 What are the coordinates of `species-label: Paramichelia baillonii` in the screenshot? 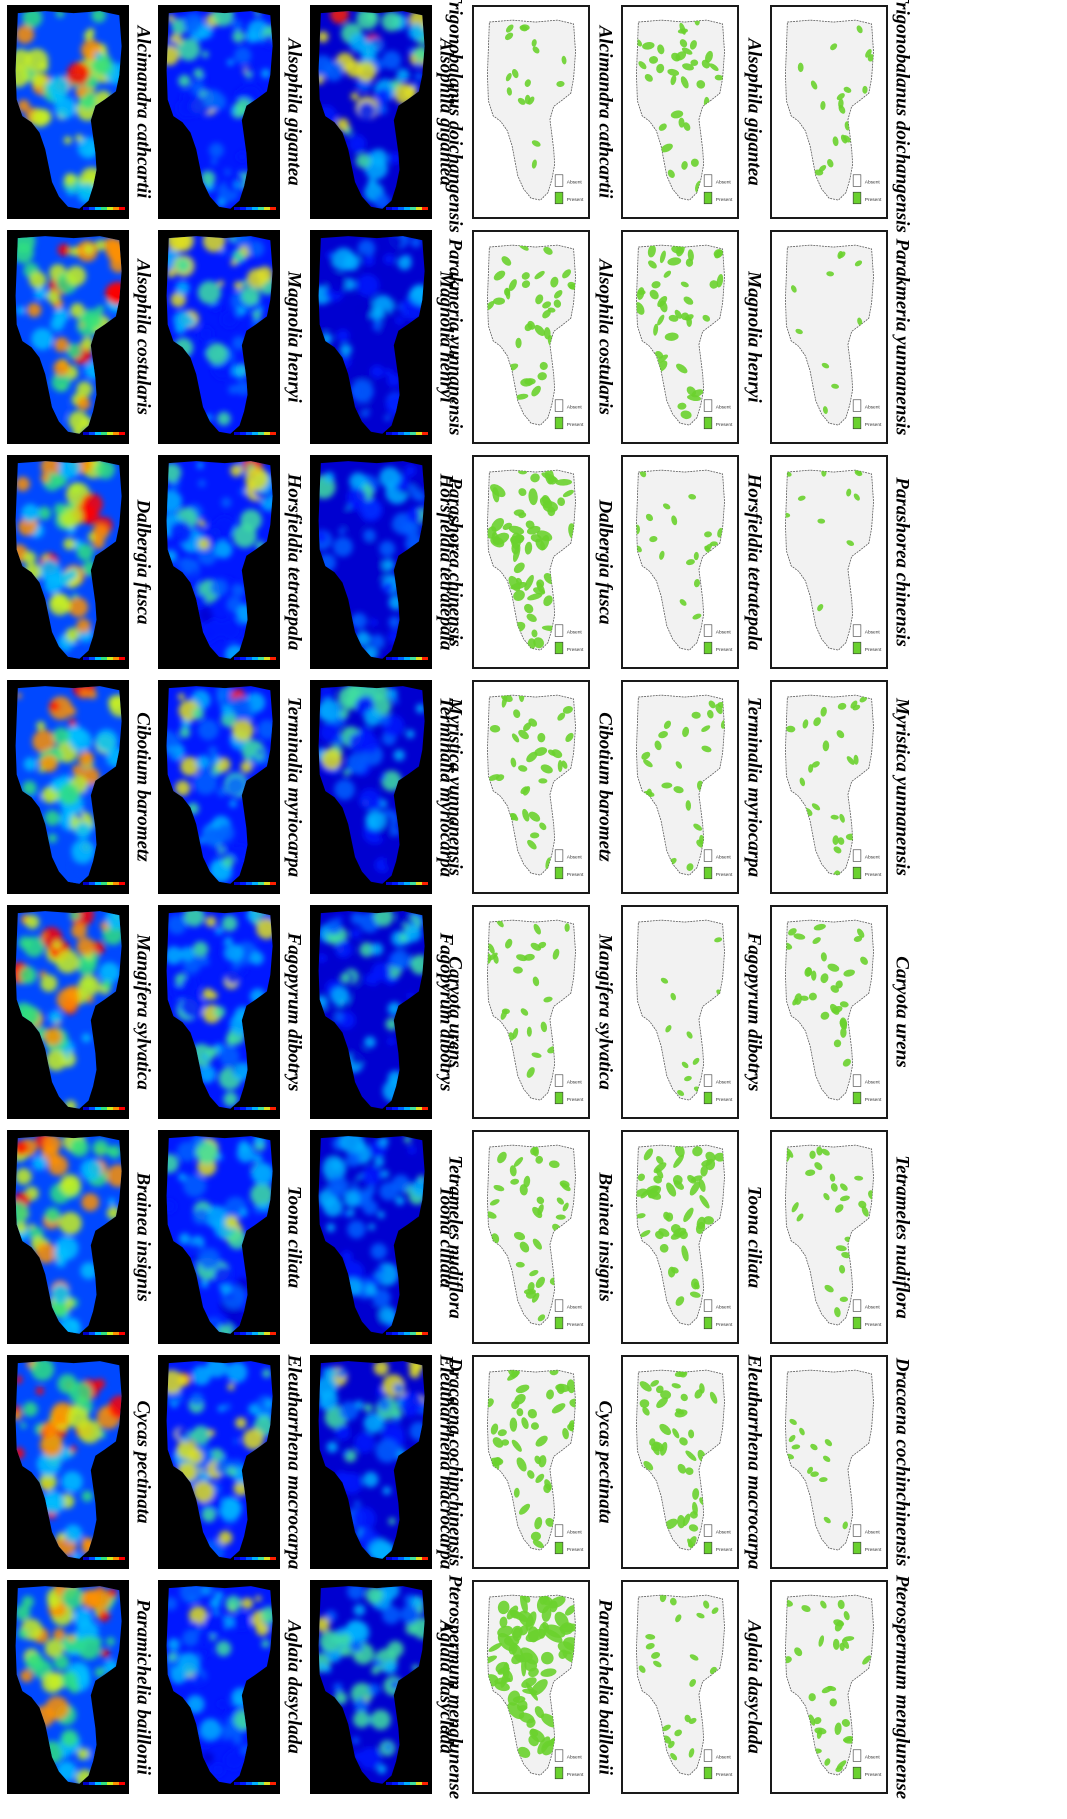 It's located at (143, 1687).